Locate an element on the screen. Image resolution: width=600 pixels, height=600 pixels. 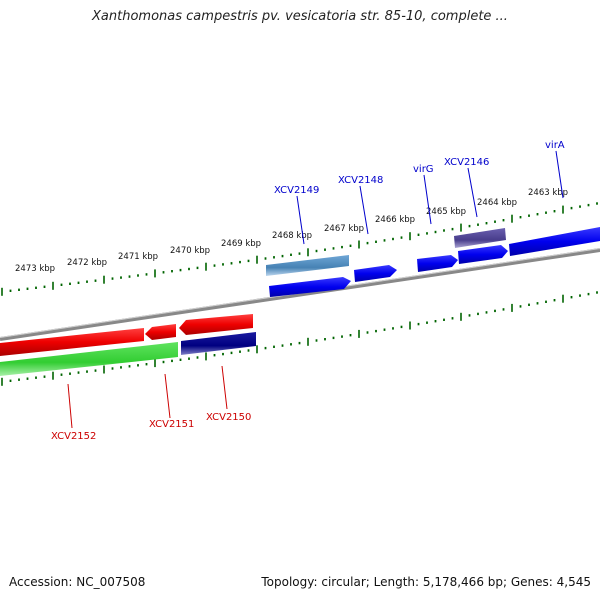
kbp-label: 2463 kbp is located at coordinates (548, 193).